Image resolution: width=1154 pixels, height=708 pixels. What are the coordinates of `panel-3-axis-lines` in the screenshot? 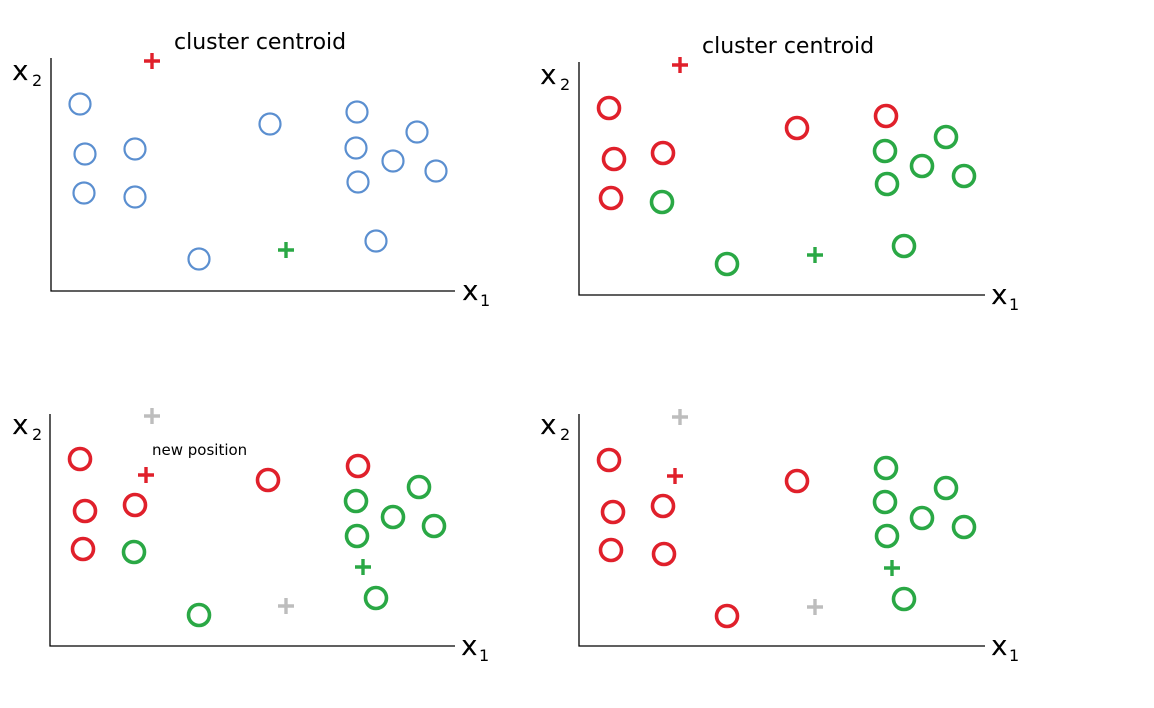 It's located at (252, 530).